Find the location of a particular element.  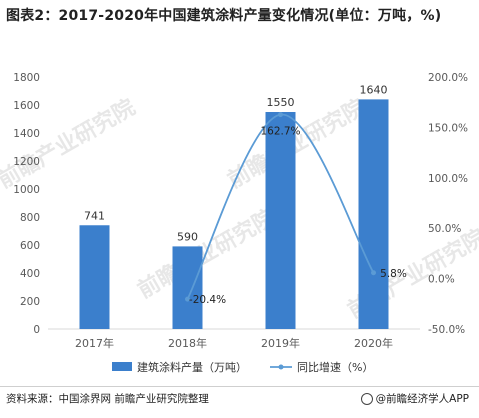

watermark-text: 前瞻产业研究院 is located at coordinates (296, 144).